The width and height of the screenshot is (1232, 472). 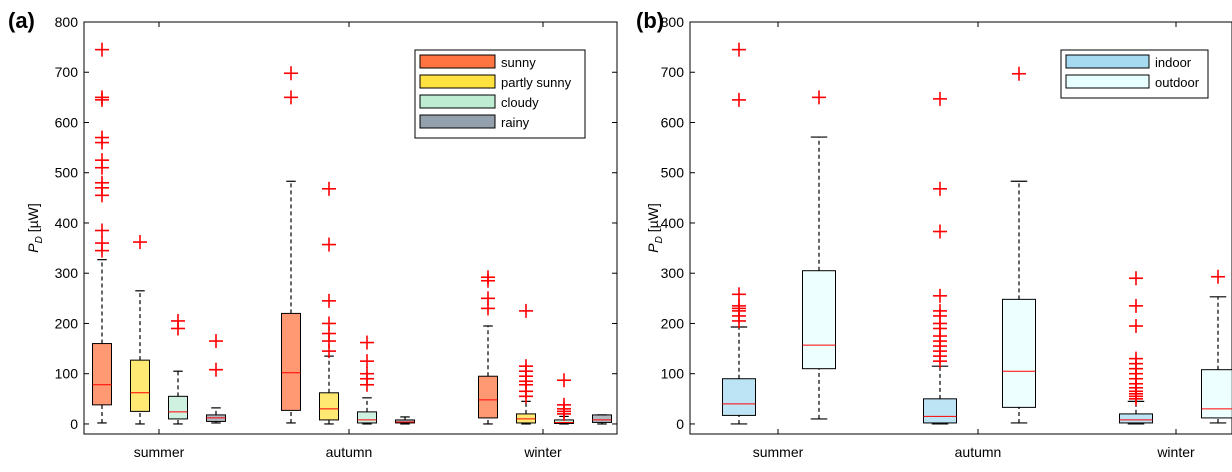 I want to click on panel-label: (a), so click(x=21, y=20).